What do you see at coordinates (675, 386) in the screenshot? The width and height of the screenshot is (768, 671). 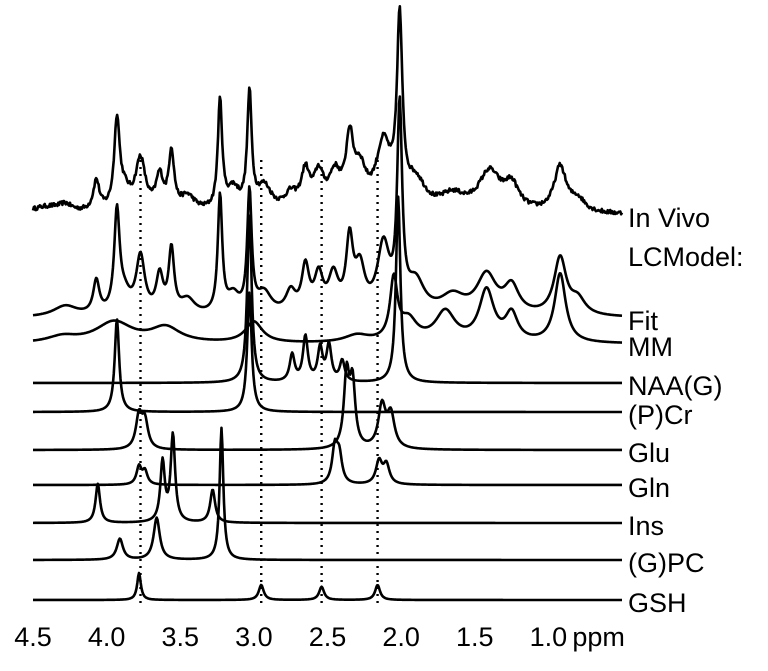 I see `series-label-3: NAA(G)` at bounding box center [675, 386].